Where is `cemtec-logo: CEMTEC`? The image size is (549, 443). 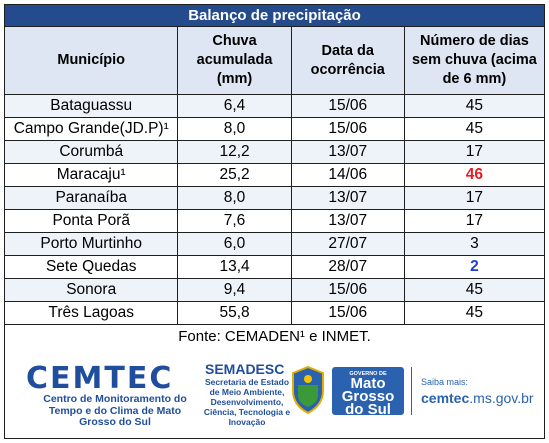 cemtec-logo: CEMTEC is located at coordinates (100, 378).